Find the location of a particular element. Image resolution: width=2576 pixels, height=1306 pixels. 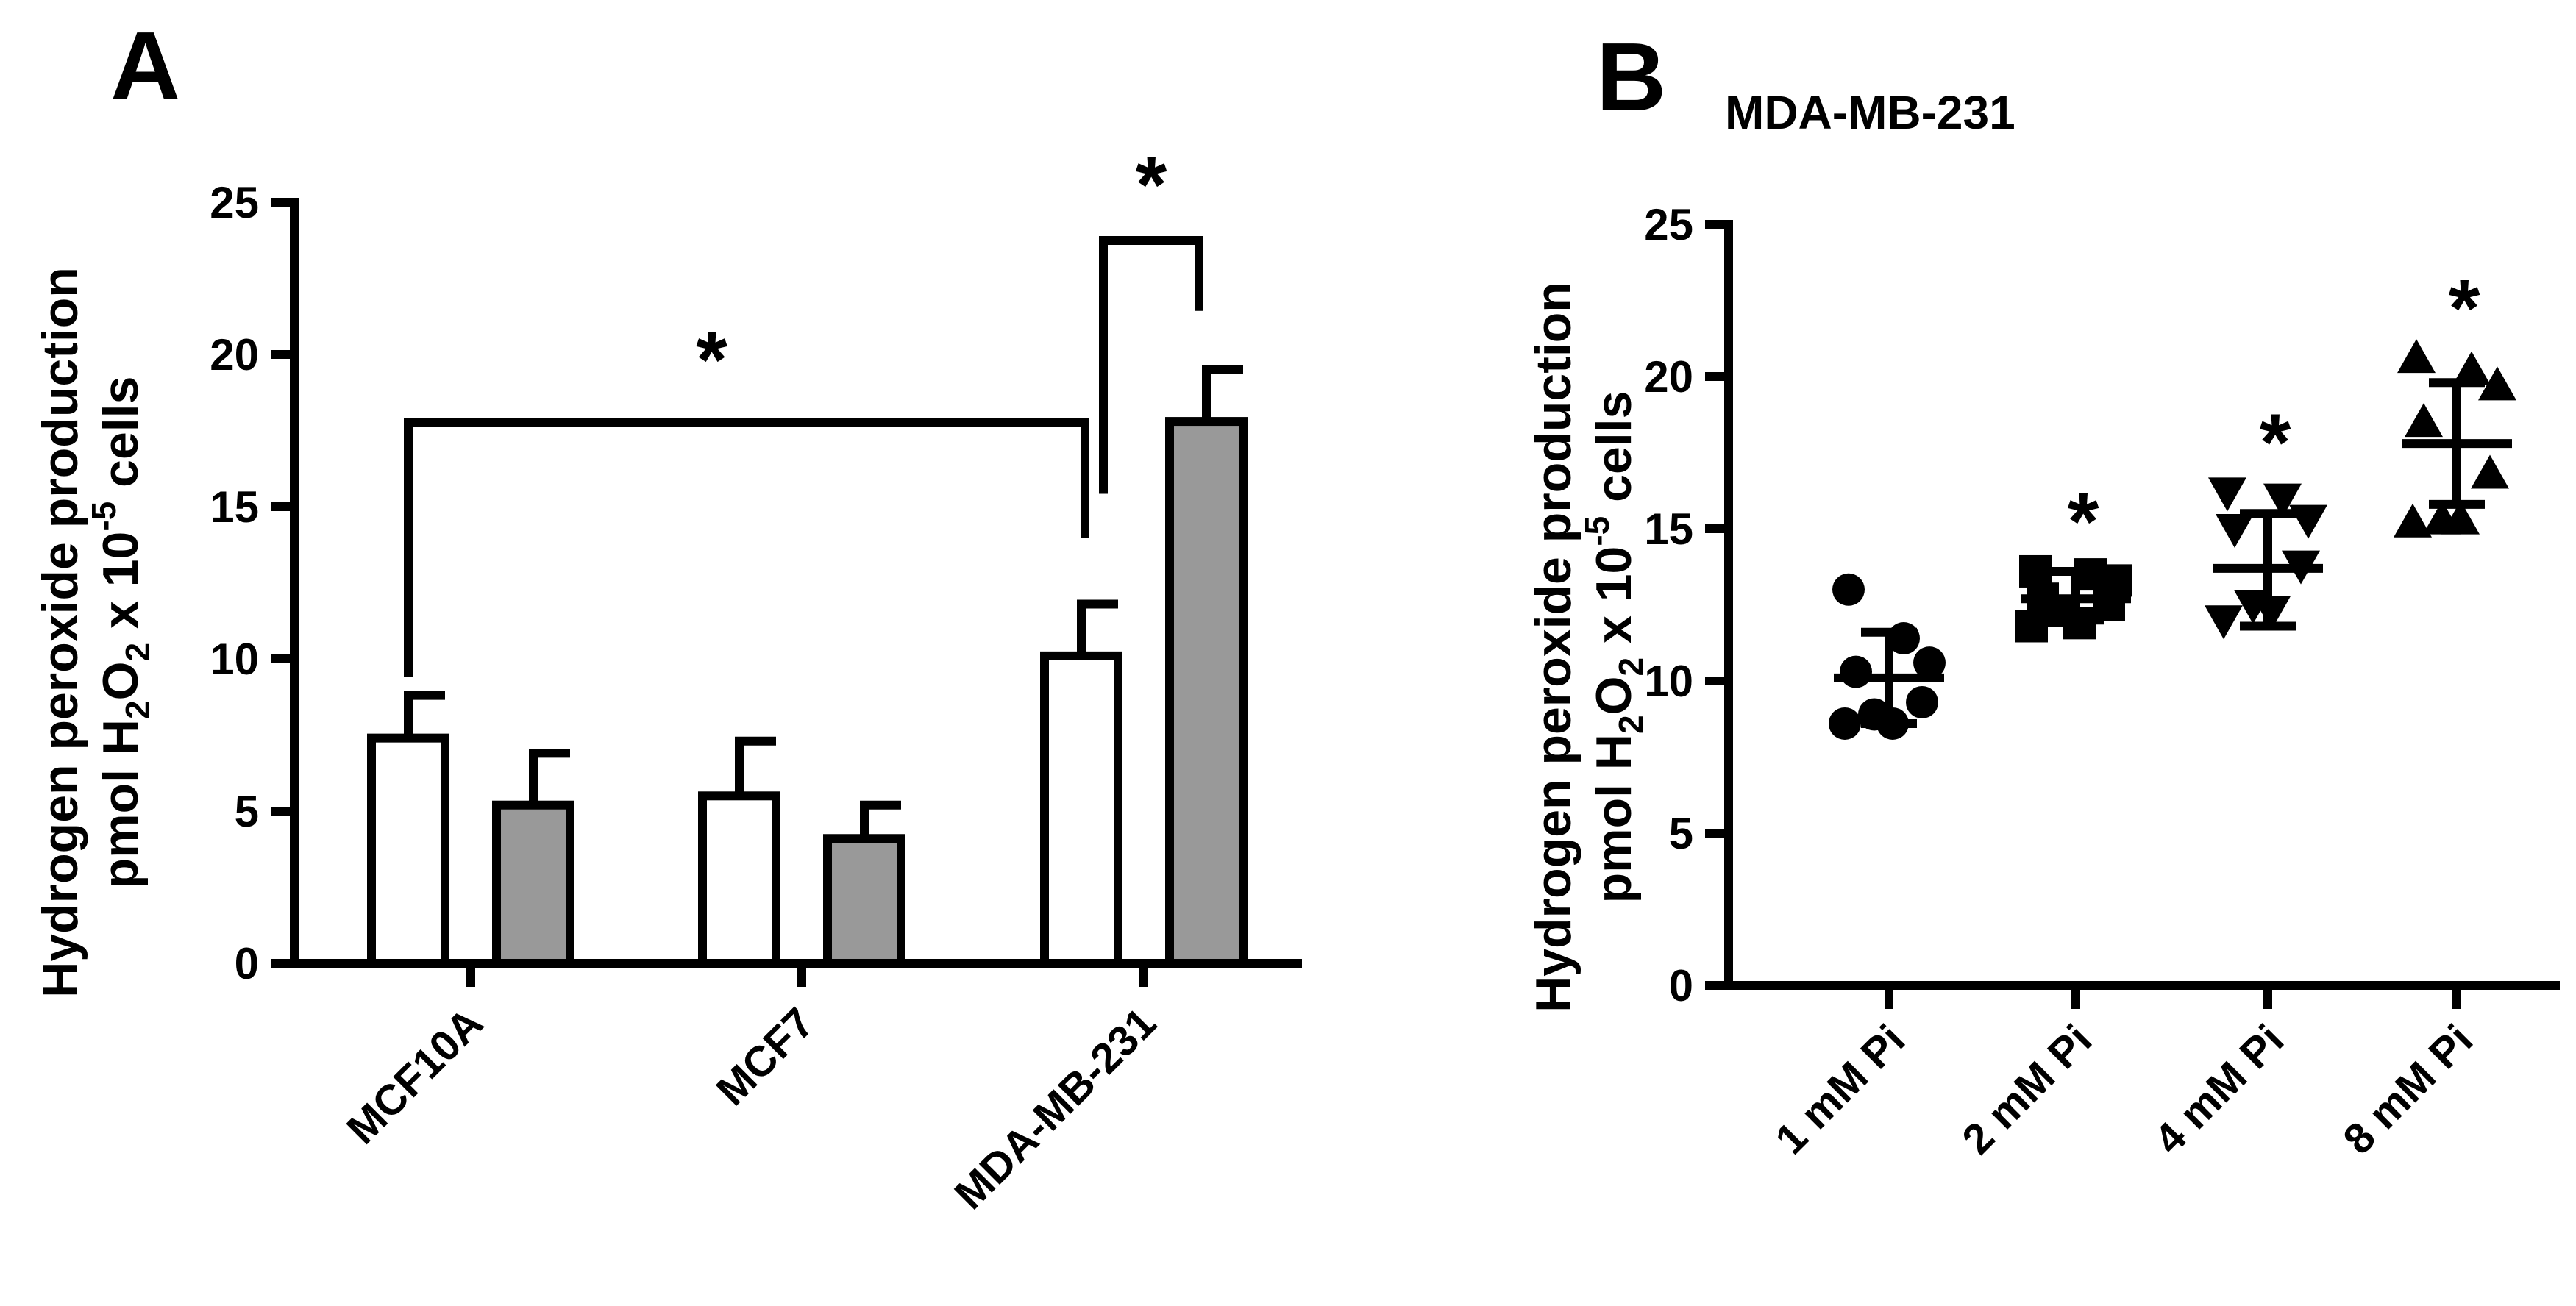

panel-b-category-label: 8 mM Pi is located at coordinates (2408, 1089).